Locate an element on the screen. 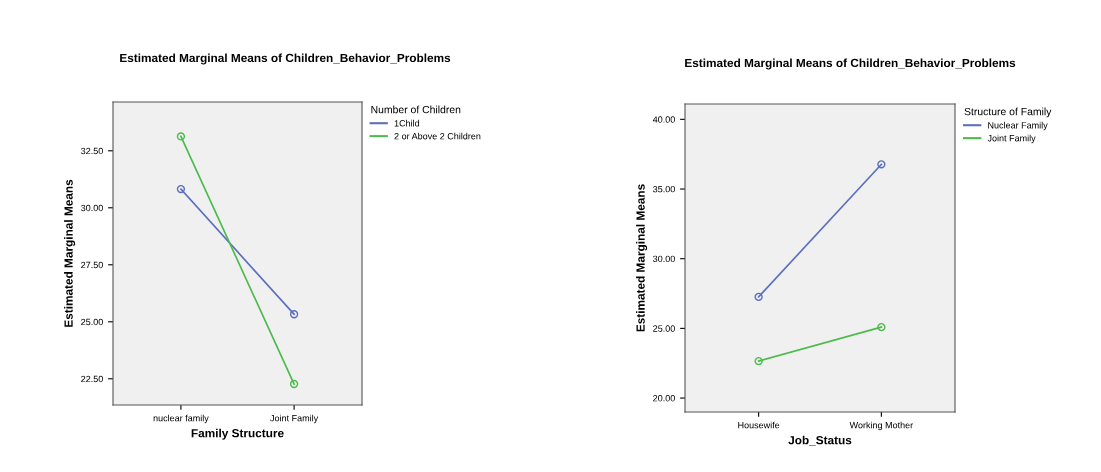 The width and height of the screenshot is (1101, 472). y-tick-label: 35.00 is located at coordinates (664, 189).